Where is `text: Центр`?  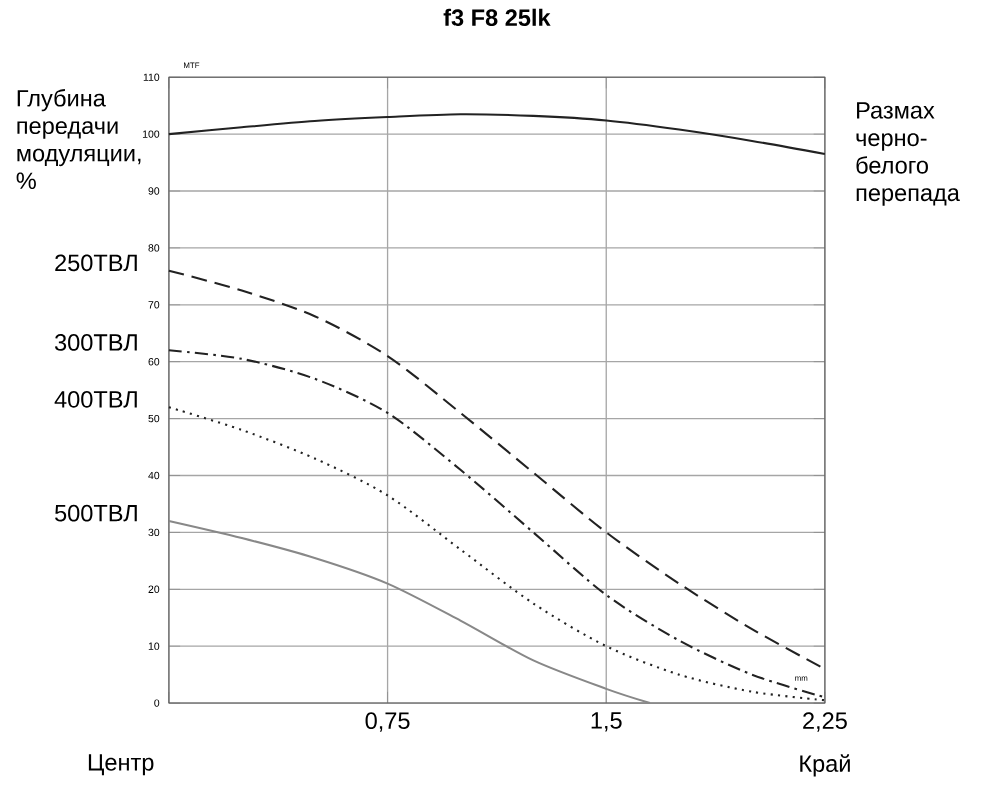 text: Центр is located at coordinates (121, 765).